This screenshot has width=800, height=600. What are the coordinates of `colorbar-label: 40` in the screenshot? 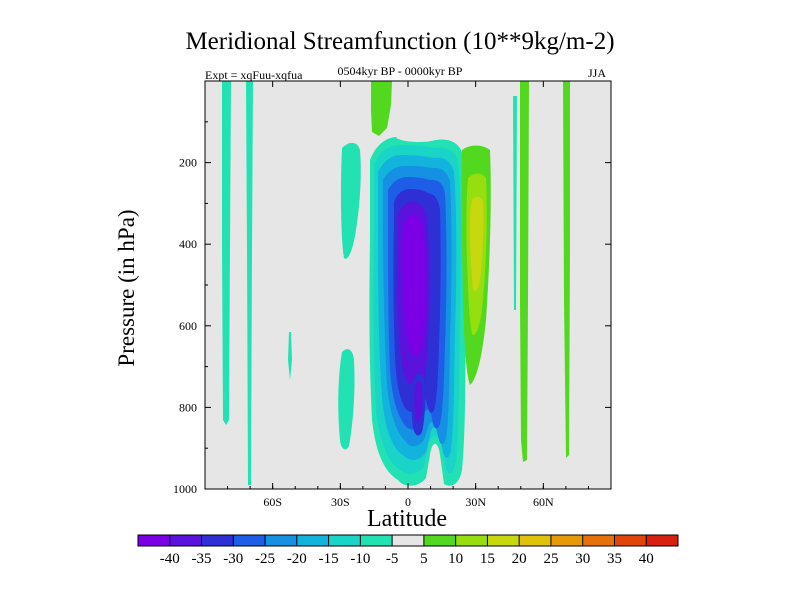 It's located at (646, 559).